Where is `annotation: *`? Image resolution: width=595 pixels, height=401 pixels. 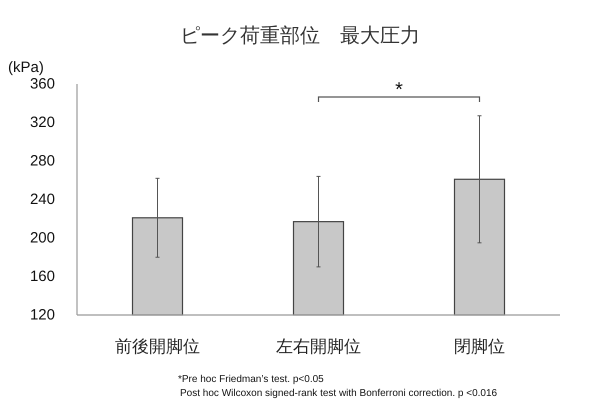
annotation: * is located at coordinates (399, 90).